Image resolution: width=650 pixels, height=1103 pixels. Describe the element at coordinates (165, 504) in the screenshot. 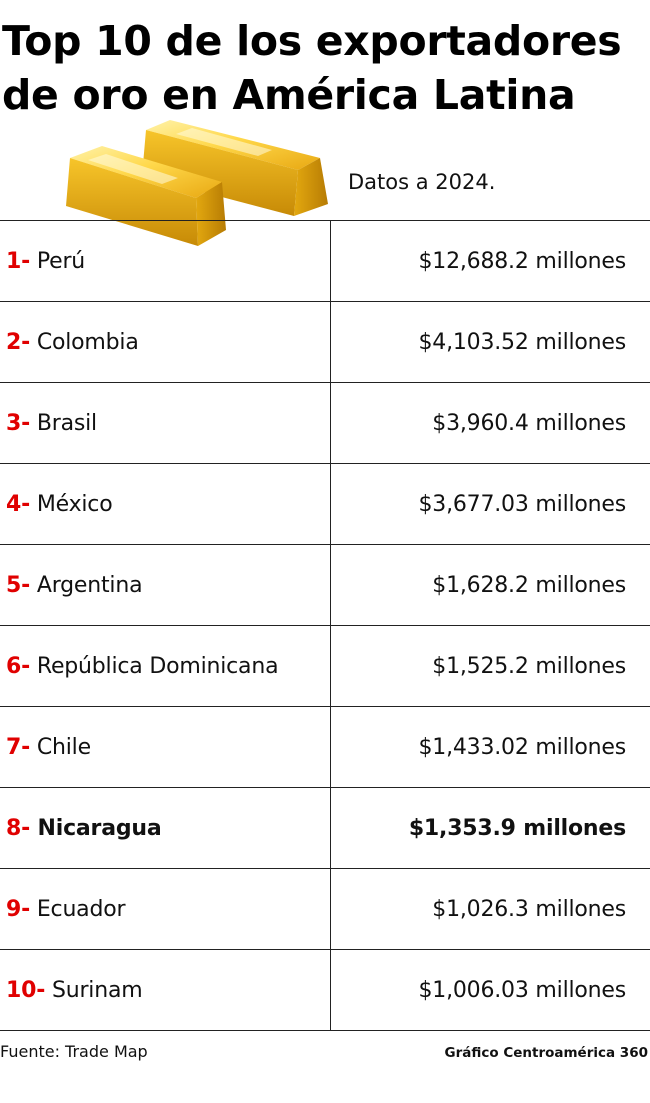

I see `country-cell: 4- México` at that location.